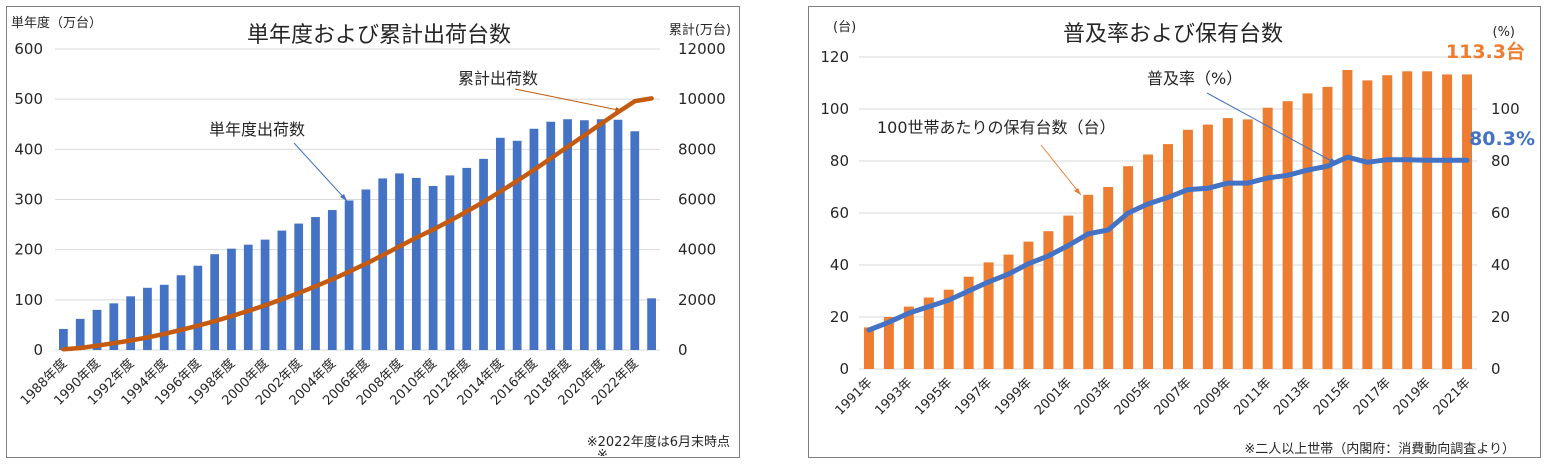 The image size is (1549, 467). What do you see at coordinates (839, 317) in the screenshot?
I see `y-left-tick-label: 20` at bounding box center [839, 317].